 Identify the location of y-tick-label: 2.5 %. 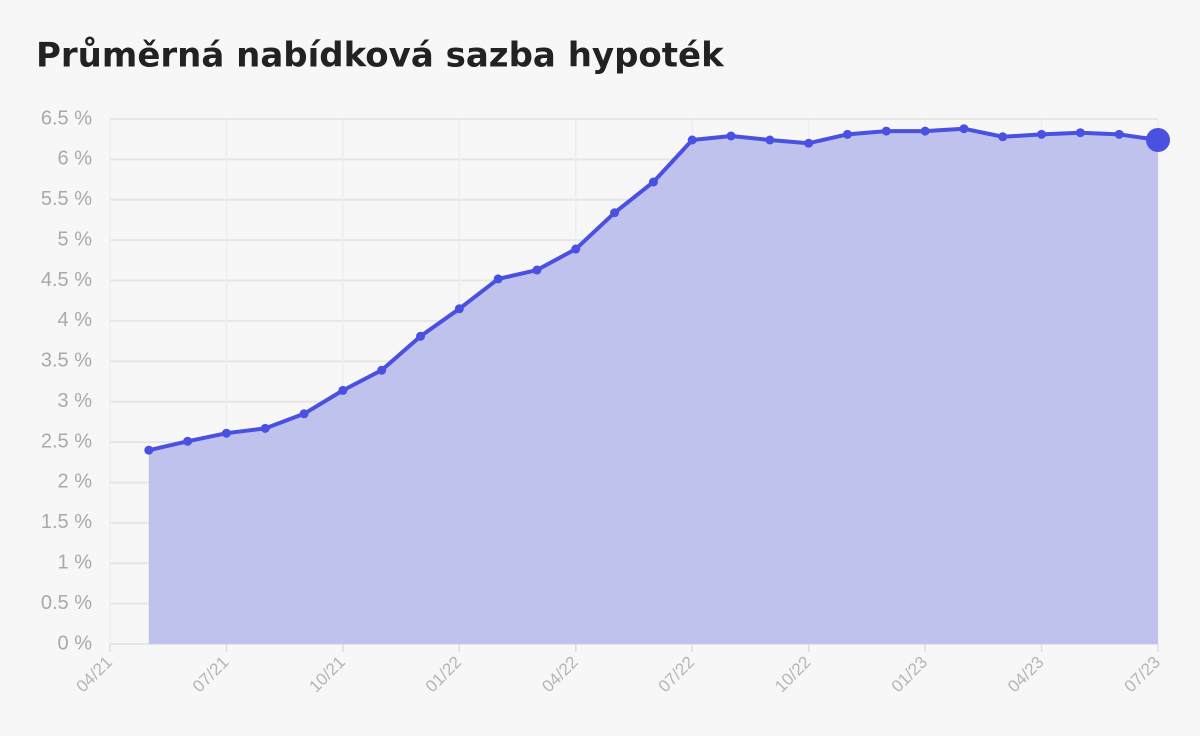
(66, 441).